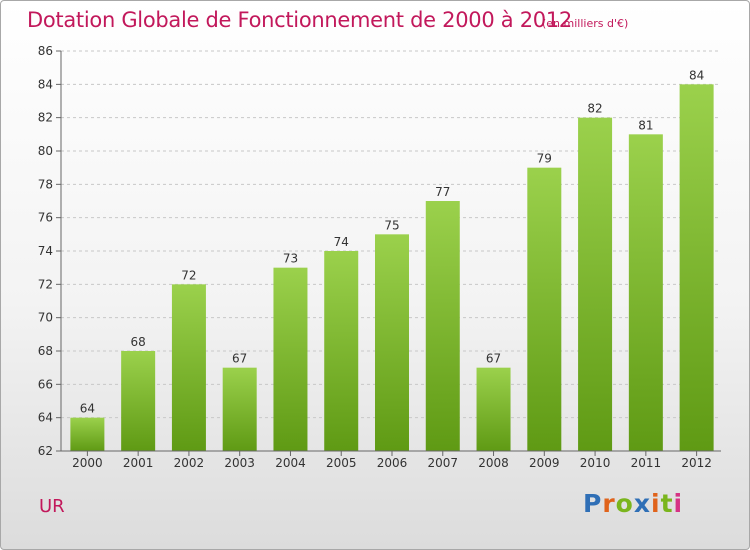 The width and height of the screenshot is (750, 550). I want to click on x-tick-label: 2012, so click(696, 463).